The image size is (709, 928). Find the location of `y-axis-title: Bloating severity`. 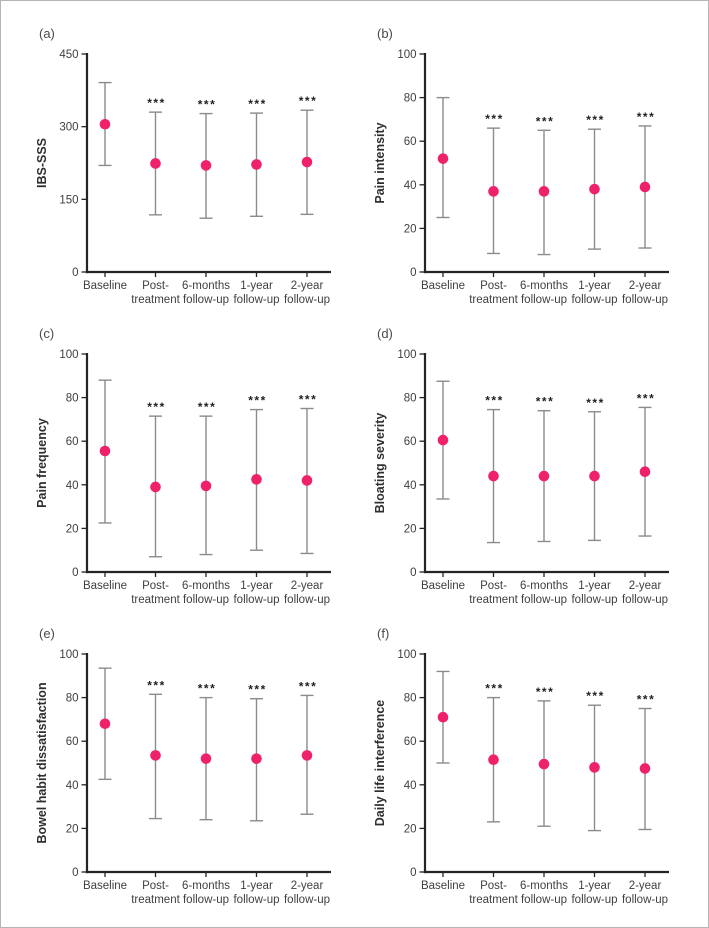

y-axis-title: Bloating severity is located at coordinates (380, 463).